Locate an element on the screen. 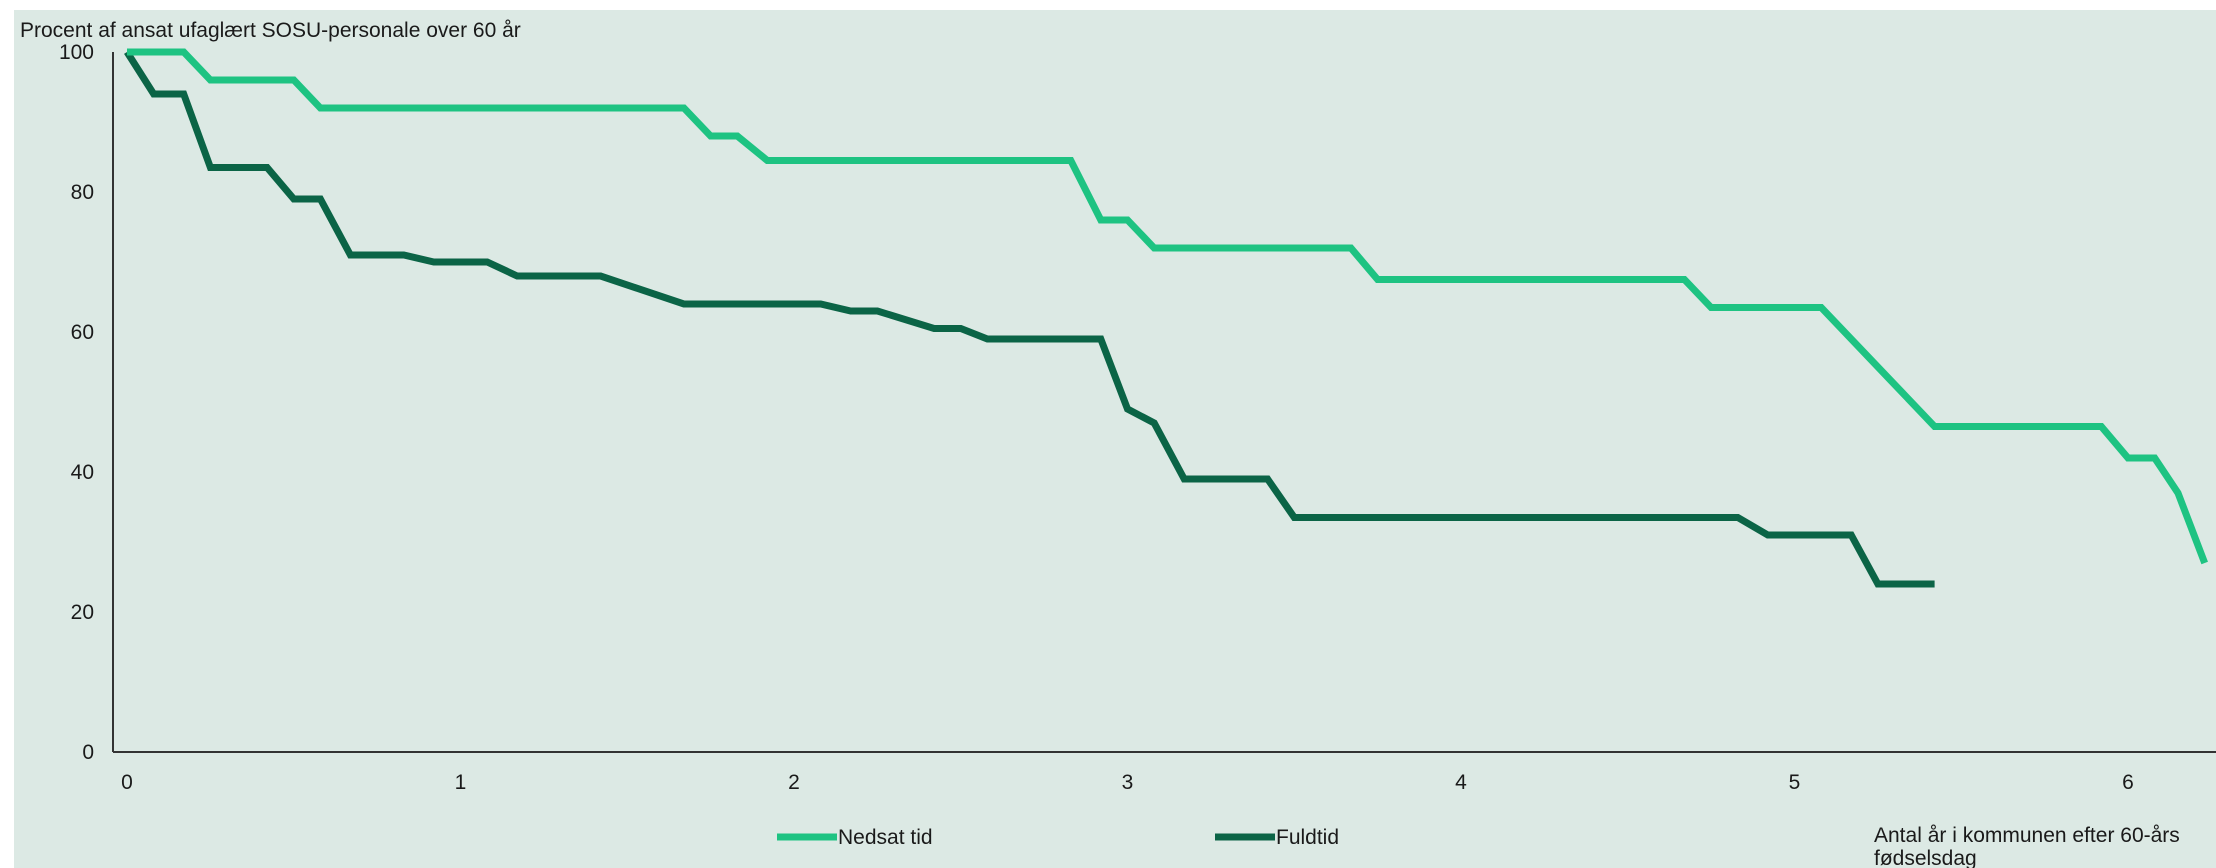 The height and width of the screenshot is (868, 2216). x-tick-label-1: 1 is located at coordinates (461, 782).